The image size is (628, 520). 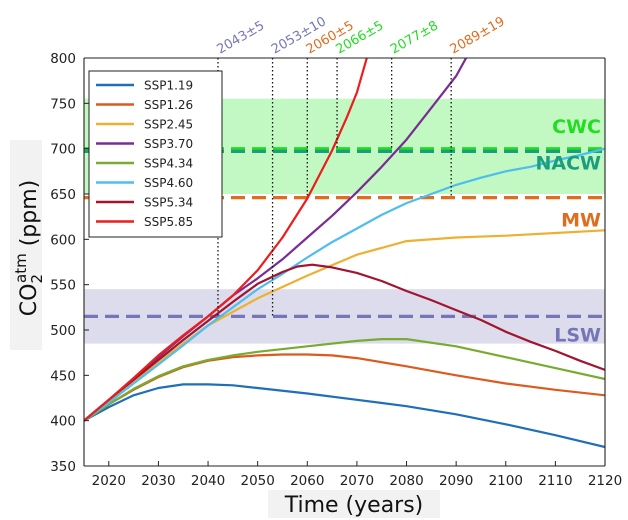 I want to click on y-tick-label: 800, so click(x=63, y=59).